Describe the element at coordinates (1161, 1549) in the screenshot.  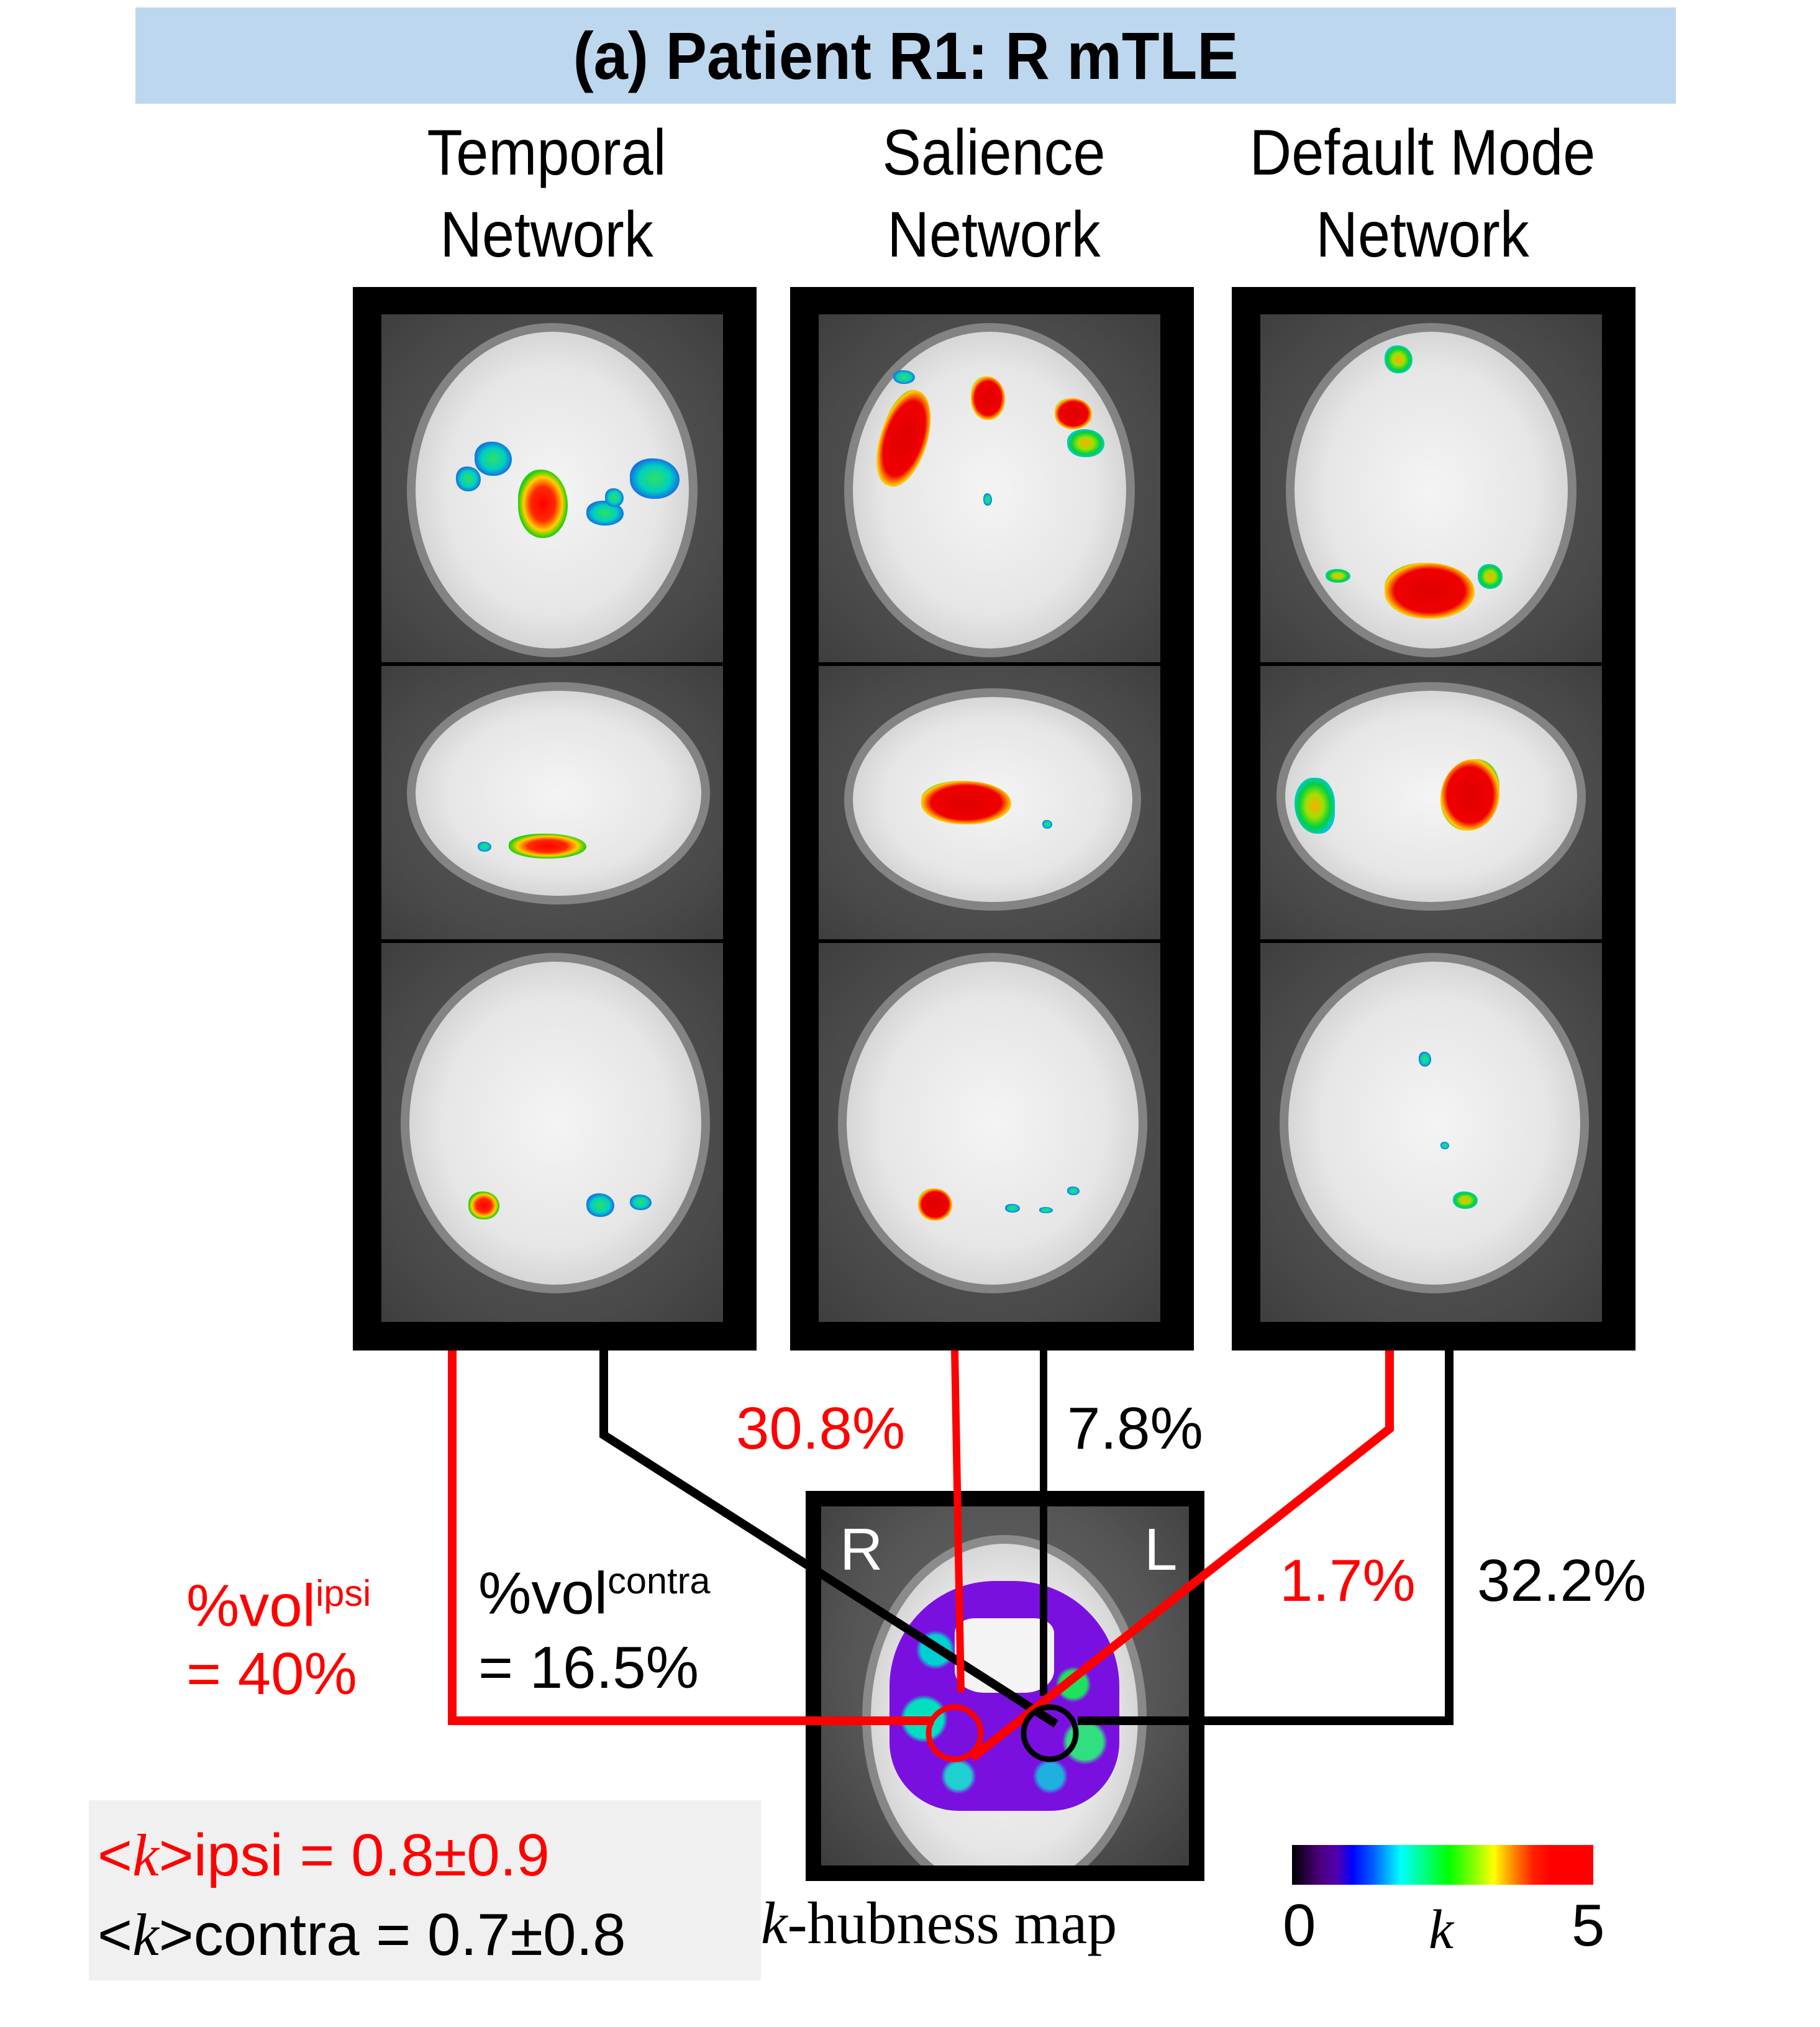
I see `orientation-left-label: L` at that location.